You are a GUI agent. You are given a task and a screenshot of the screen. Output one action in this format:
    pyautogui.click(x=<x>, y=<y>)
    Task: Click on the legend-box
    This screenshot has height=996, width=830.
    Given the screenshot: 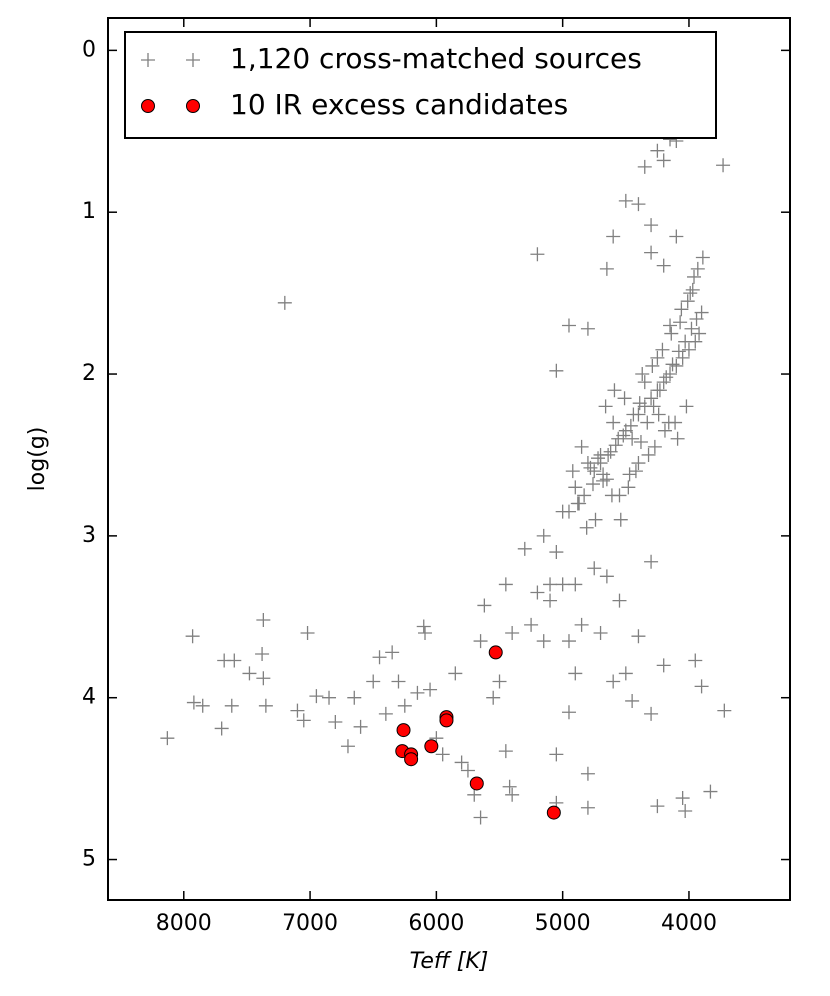 What is the action you would take?
    pyautogui.click(x=420, y=85)
    